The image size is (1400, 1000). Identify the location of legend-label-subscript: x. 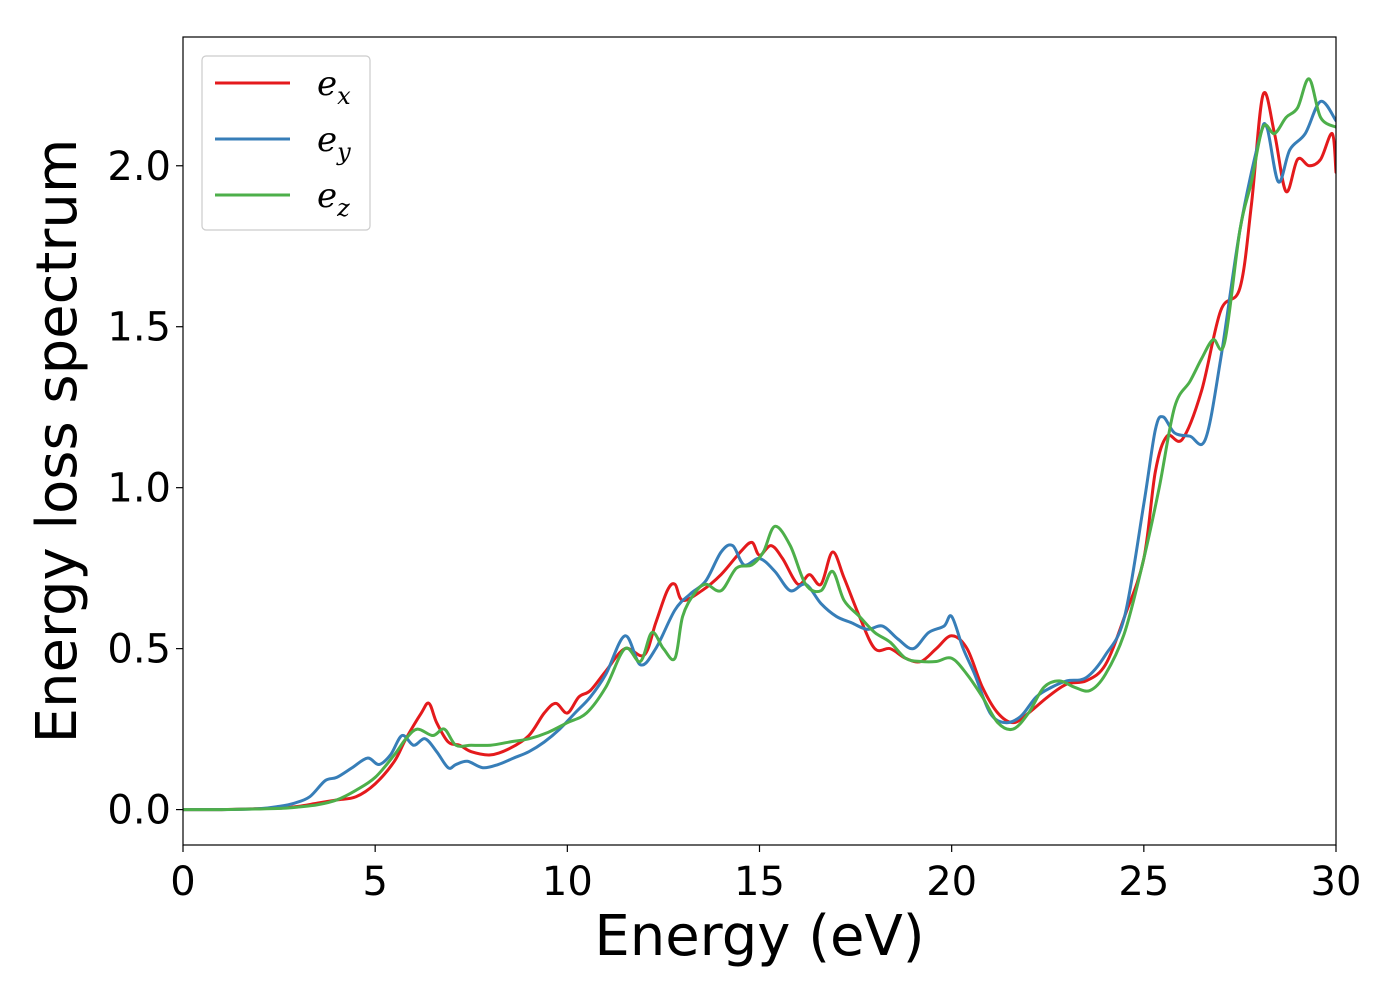
(344, 96).